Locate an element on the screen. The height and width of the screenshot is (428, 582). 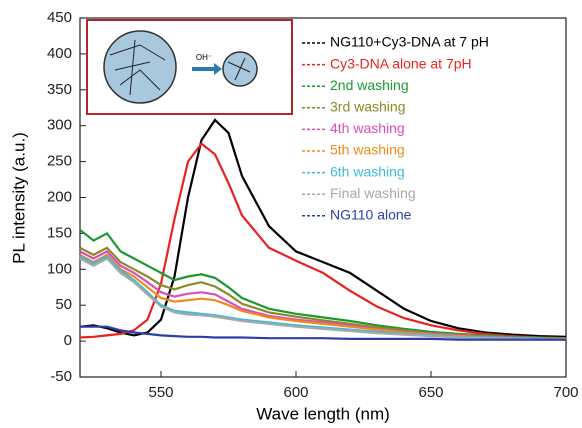
y-tick-label: 200 is located at coordinates (59, 196).